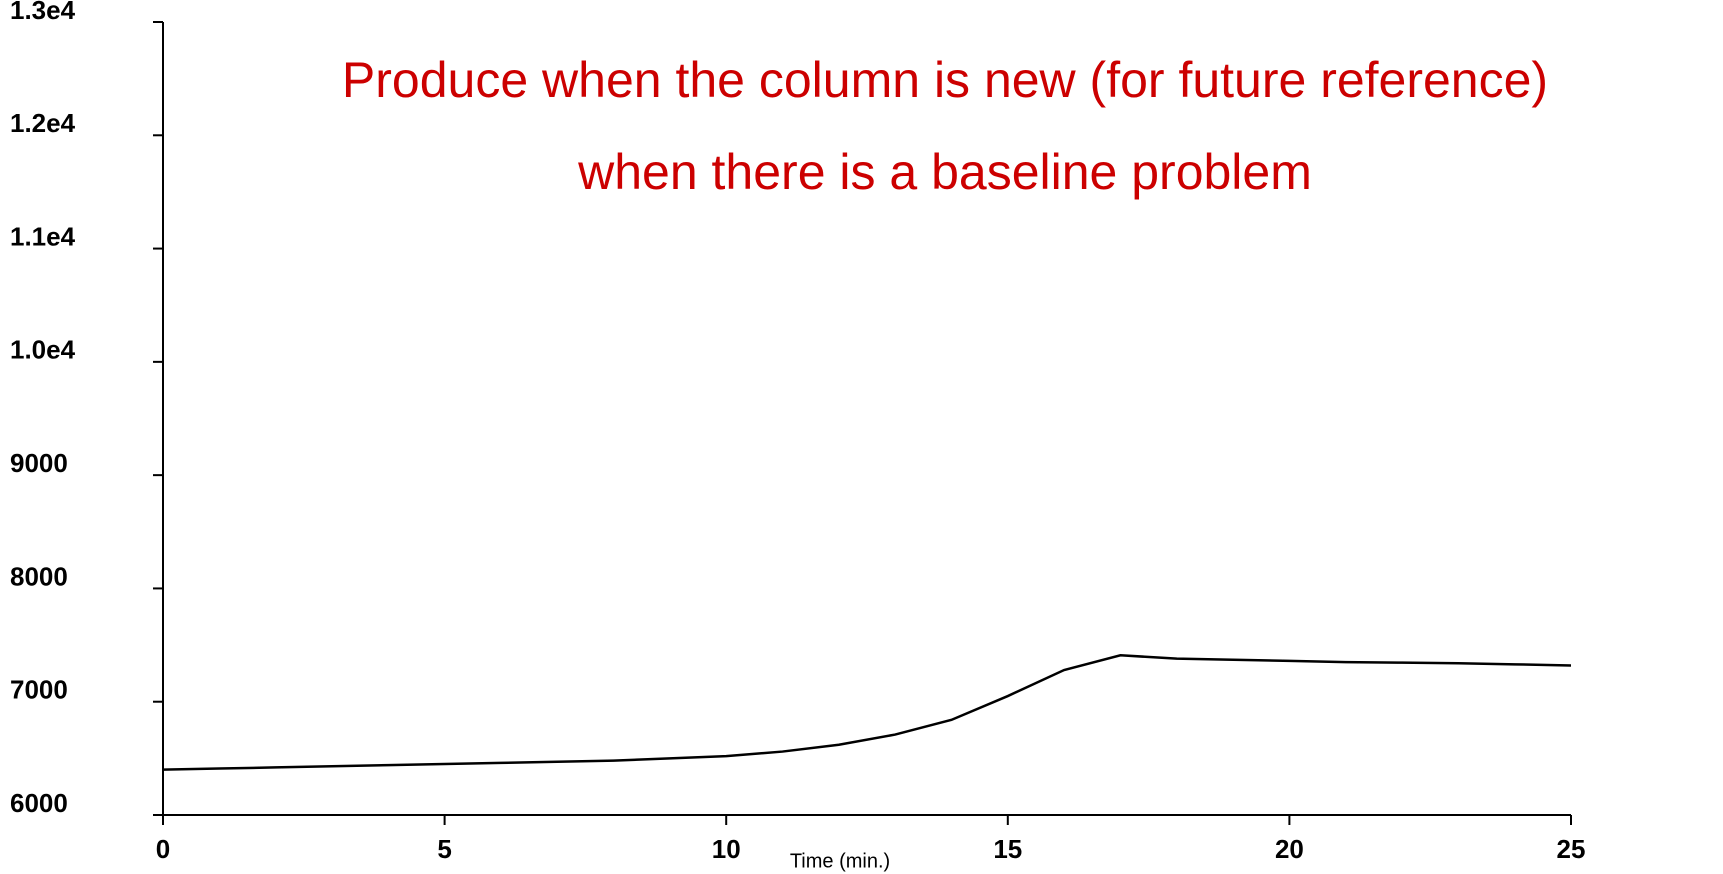 The width and height of the screenshot is (1723, 874). I want to click on y-tick-label: 7000, so click(39, 690).